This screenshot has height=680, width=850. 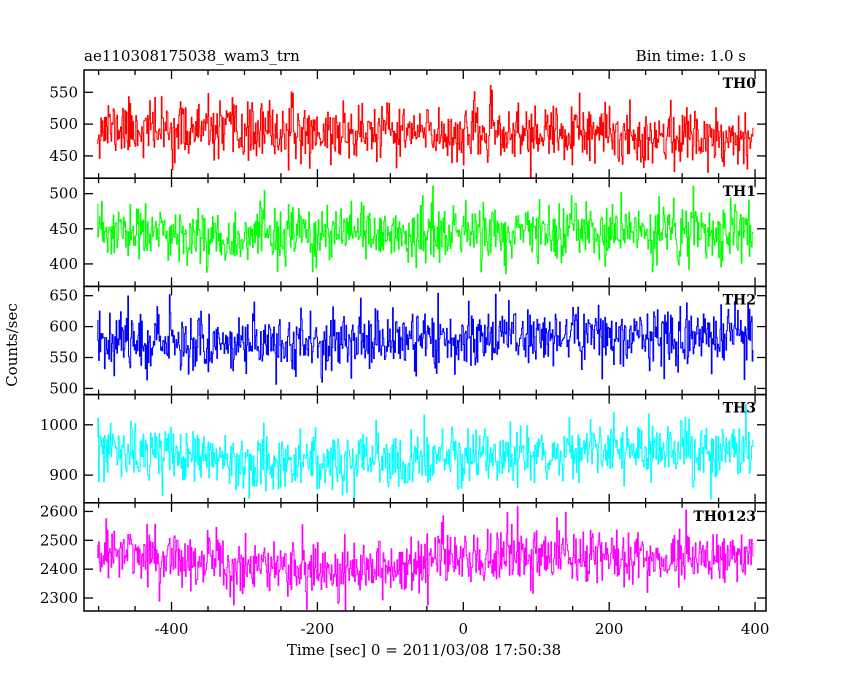 I want to click on series-line-th1, so click(x=425, y=230).